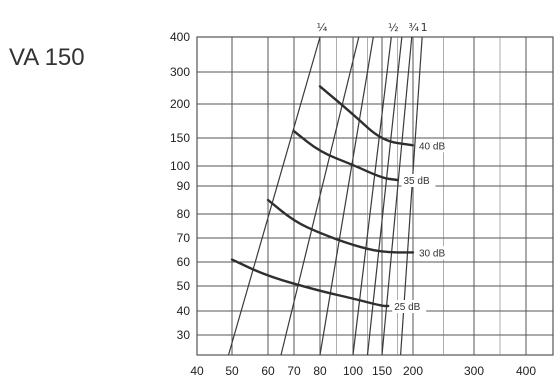  Describe the element at coordinates (180, 166) in the screenshot. I see `y-tick-label: 100` at that location.